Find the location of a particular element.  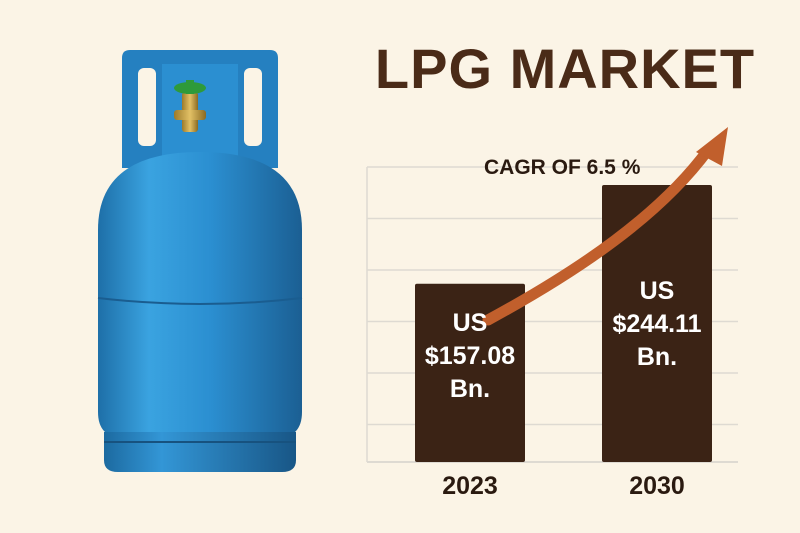

bar-value-line: $157.08 is located at coordinates (470, 355).